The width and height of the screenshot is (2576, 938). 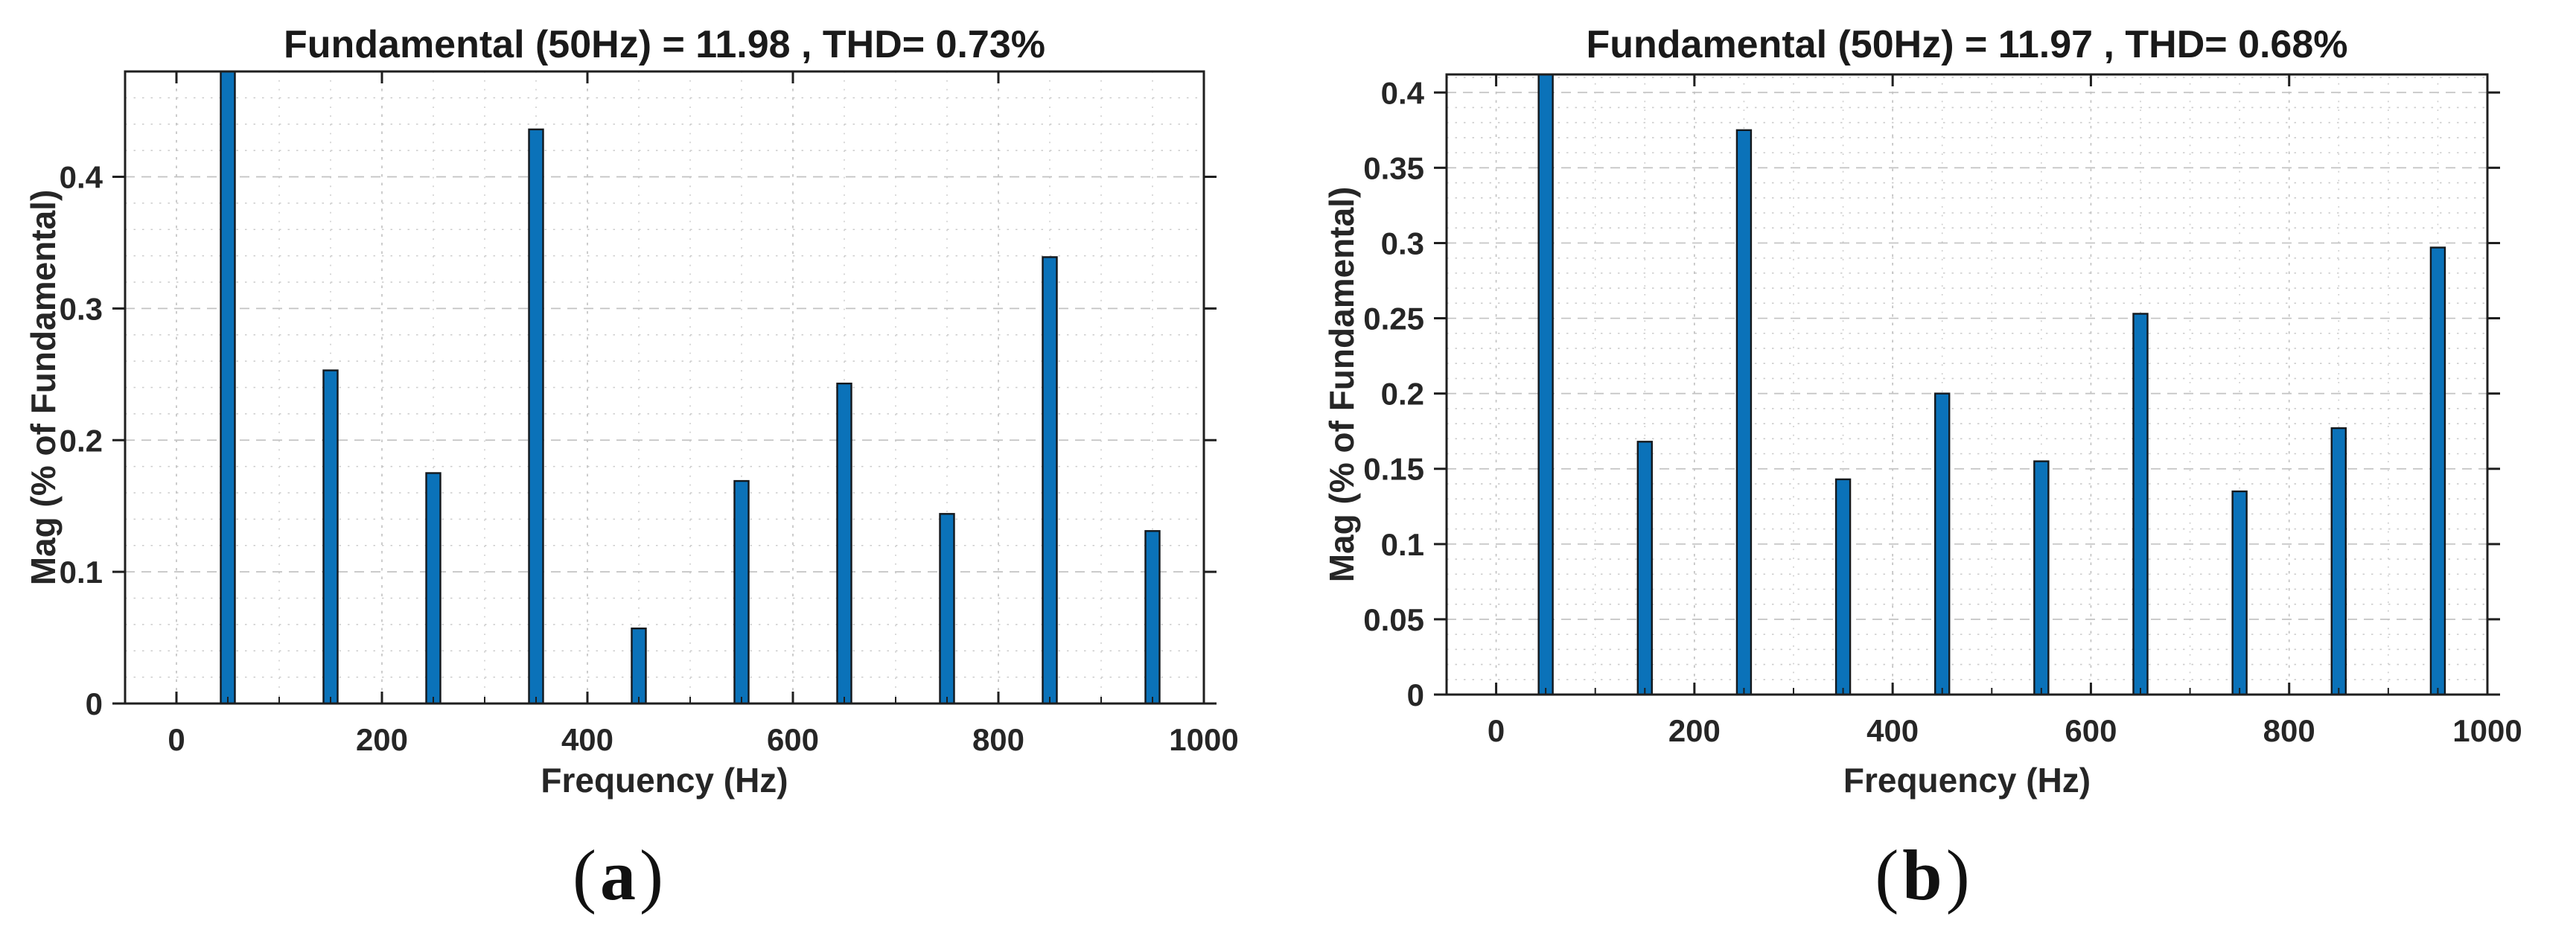 What do you see at coordinates (584, 875) in the screenshot?
I see `caption-a-open-paren: (` at bounding box center [584, 875].